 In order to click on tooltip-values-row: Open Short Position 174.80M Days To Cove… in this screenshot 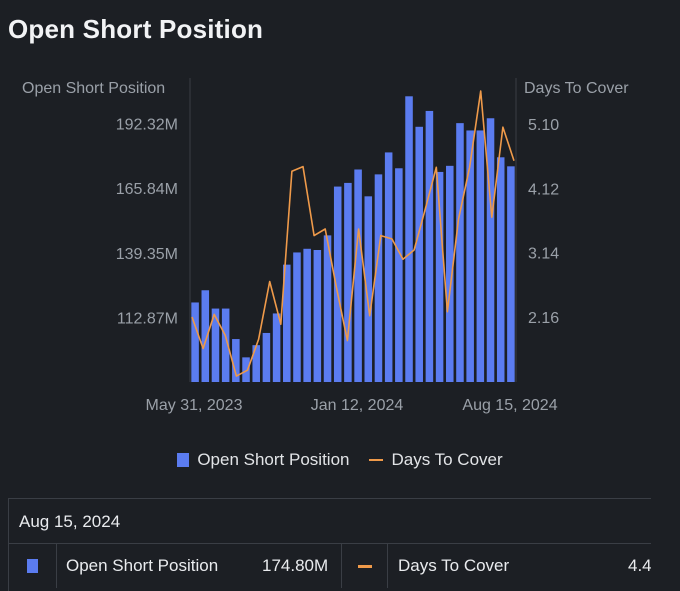, I will do `click(330, 565)`.